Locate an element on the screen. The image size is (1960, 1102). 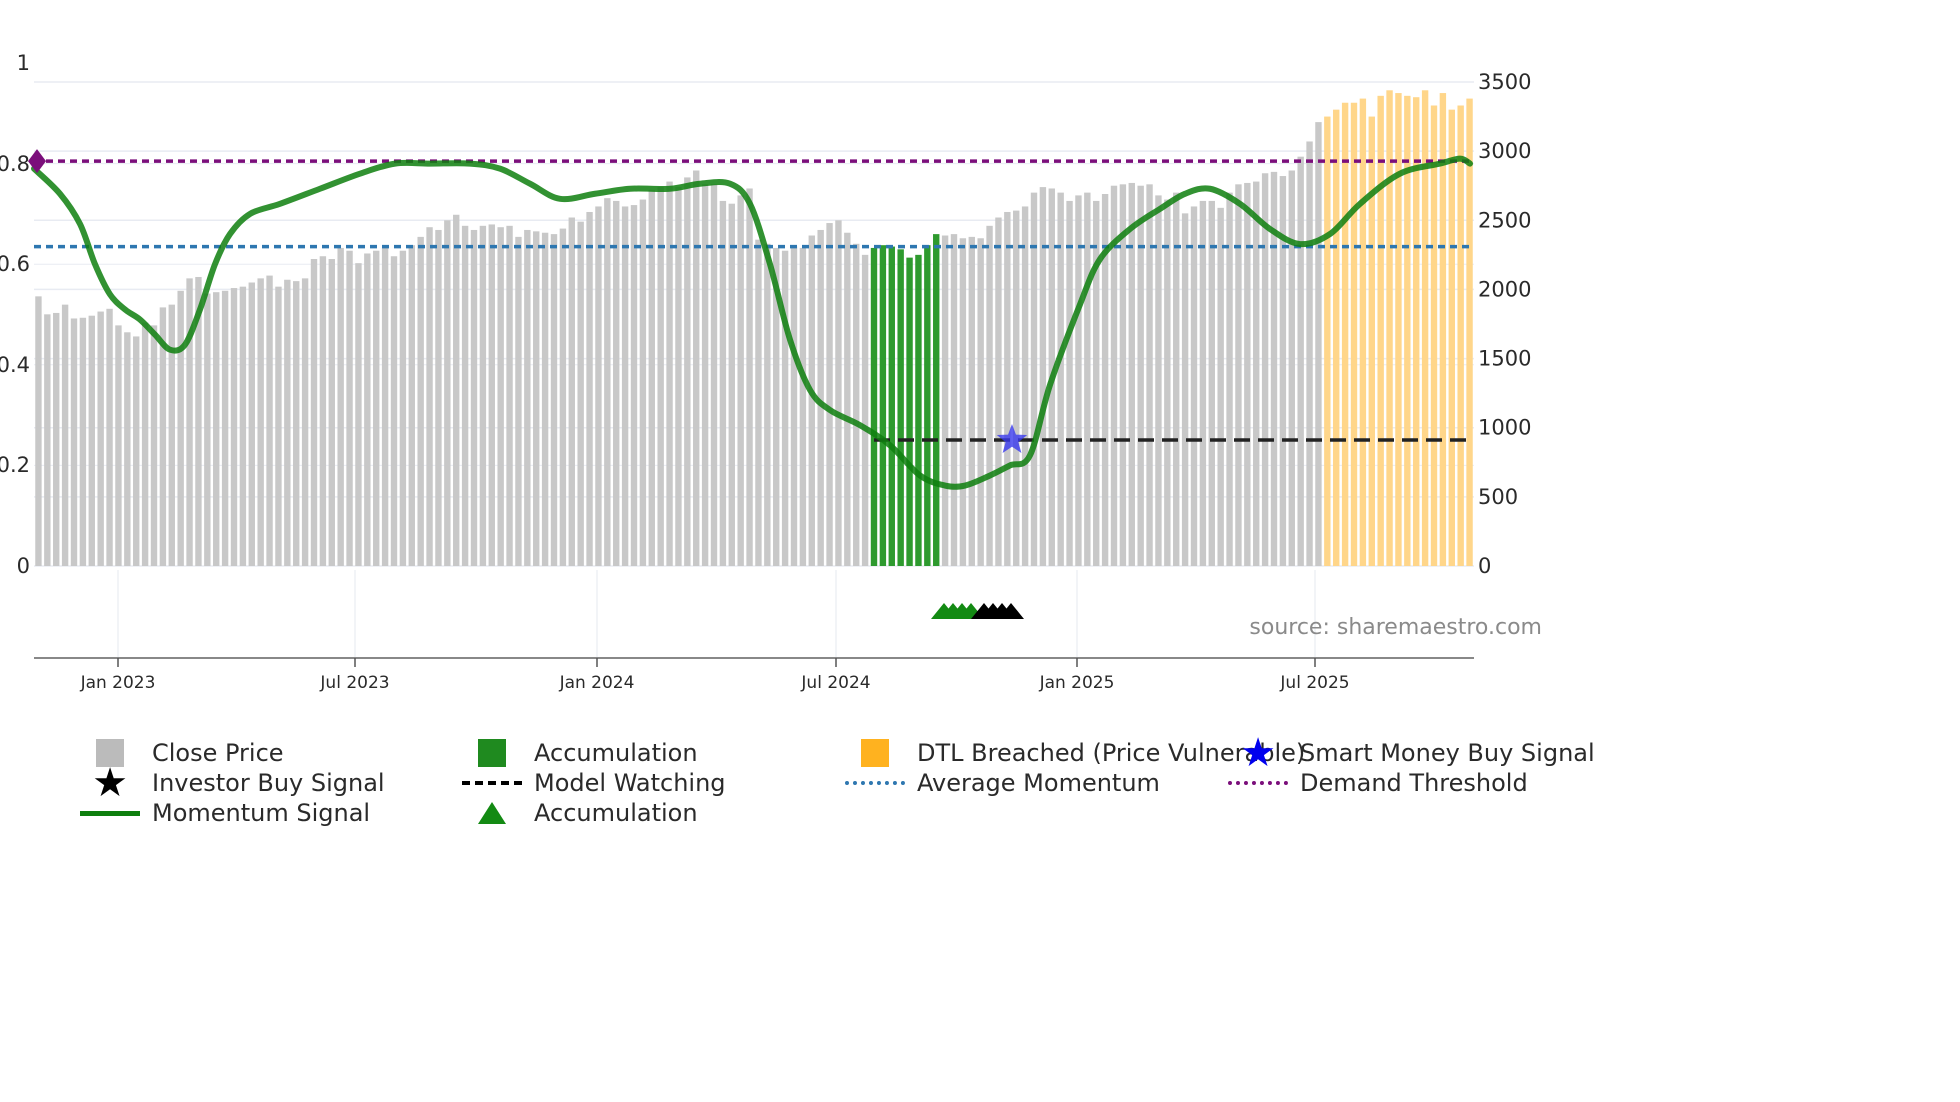
legend-model-watching: Model Watching is located at coordinates (594, 783).